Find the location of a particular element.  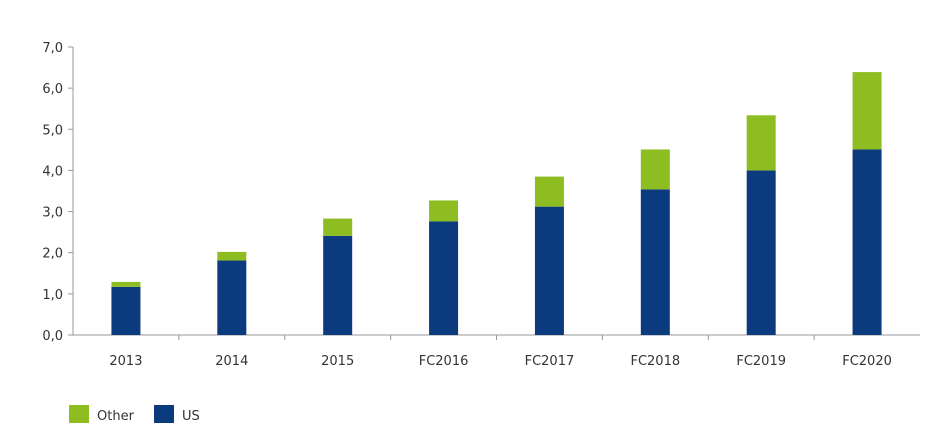

bar-other-2013 is located at coordinates (126, 284).